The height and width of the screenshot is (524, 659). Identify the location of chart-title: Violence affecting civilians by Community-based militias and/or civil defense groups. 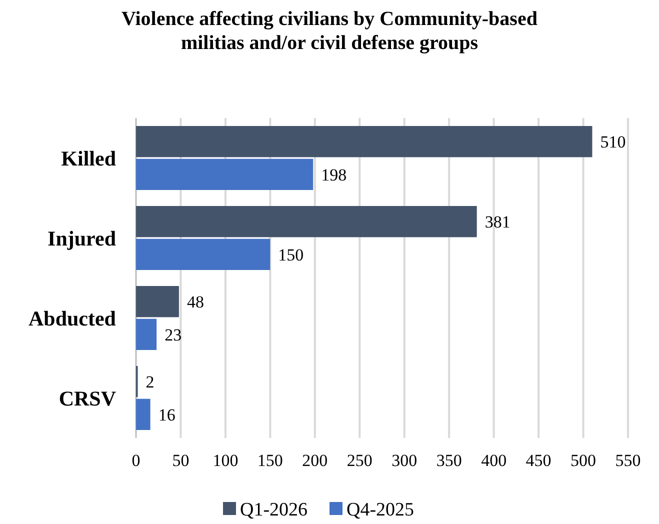
(330, 31).